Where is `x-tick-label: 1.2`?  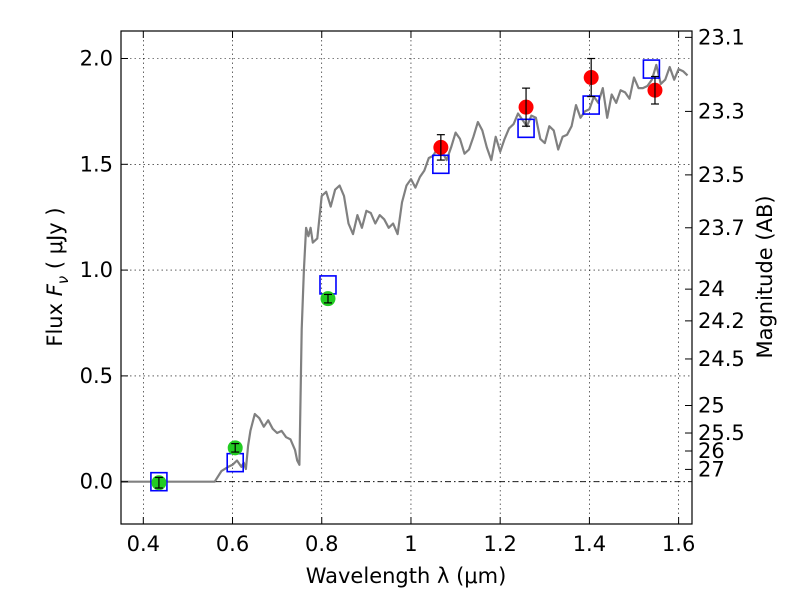
x-tick-label: 1.2 is located at coordinates (499, 544).